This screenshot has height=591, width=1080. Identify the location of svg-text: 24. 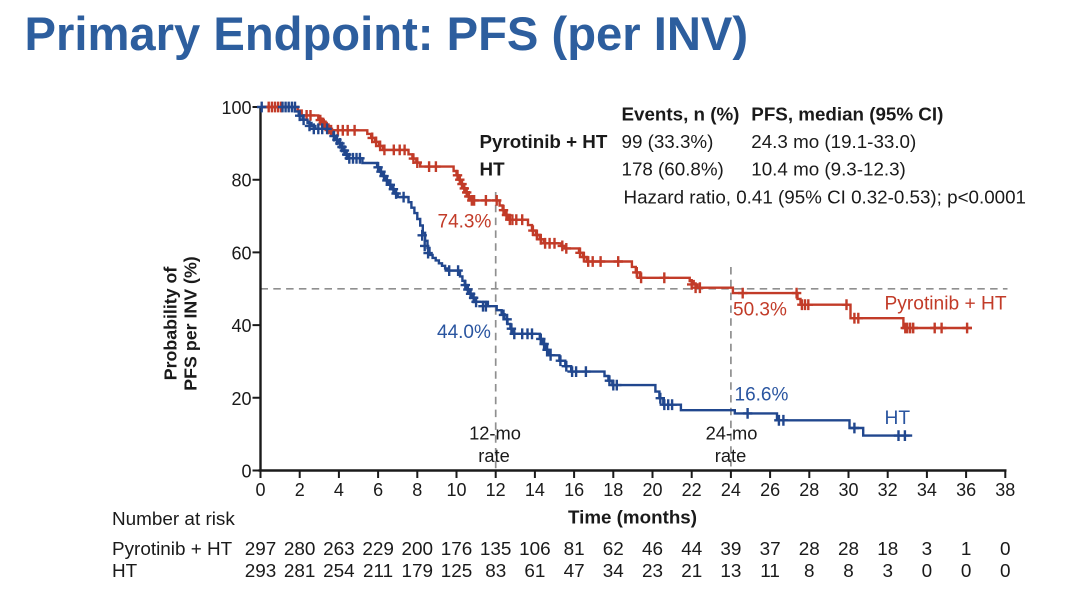
(731, 490).